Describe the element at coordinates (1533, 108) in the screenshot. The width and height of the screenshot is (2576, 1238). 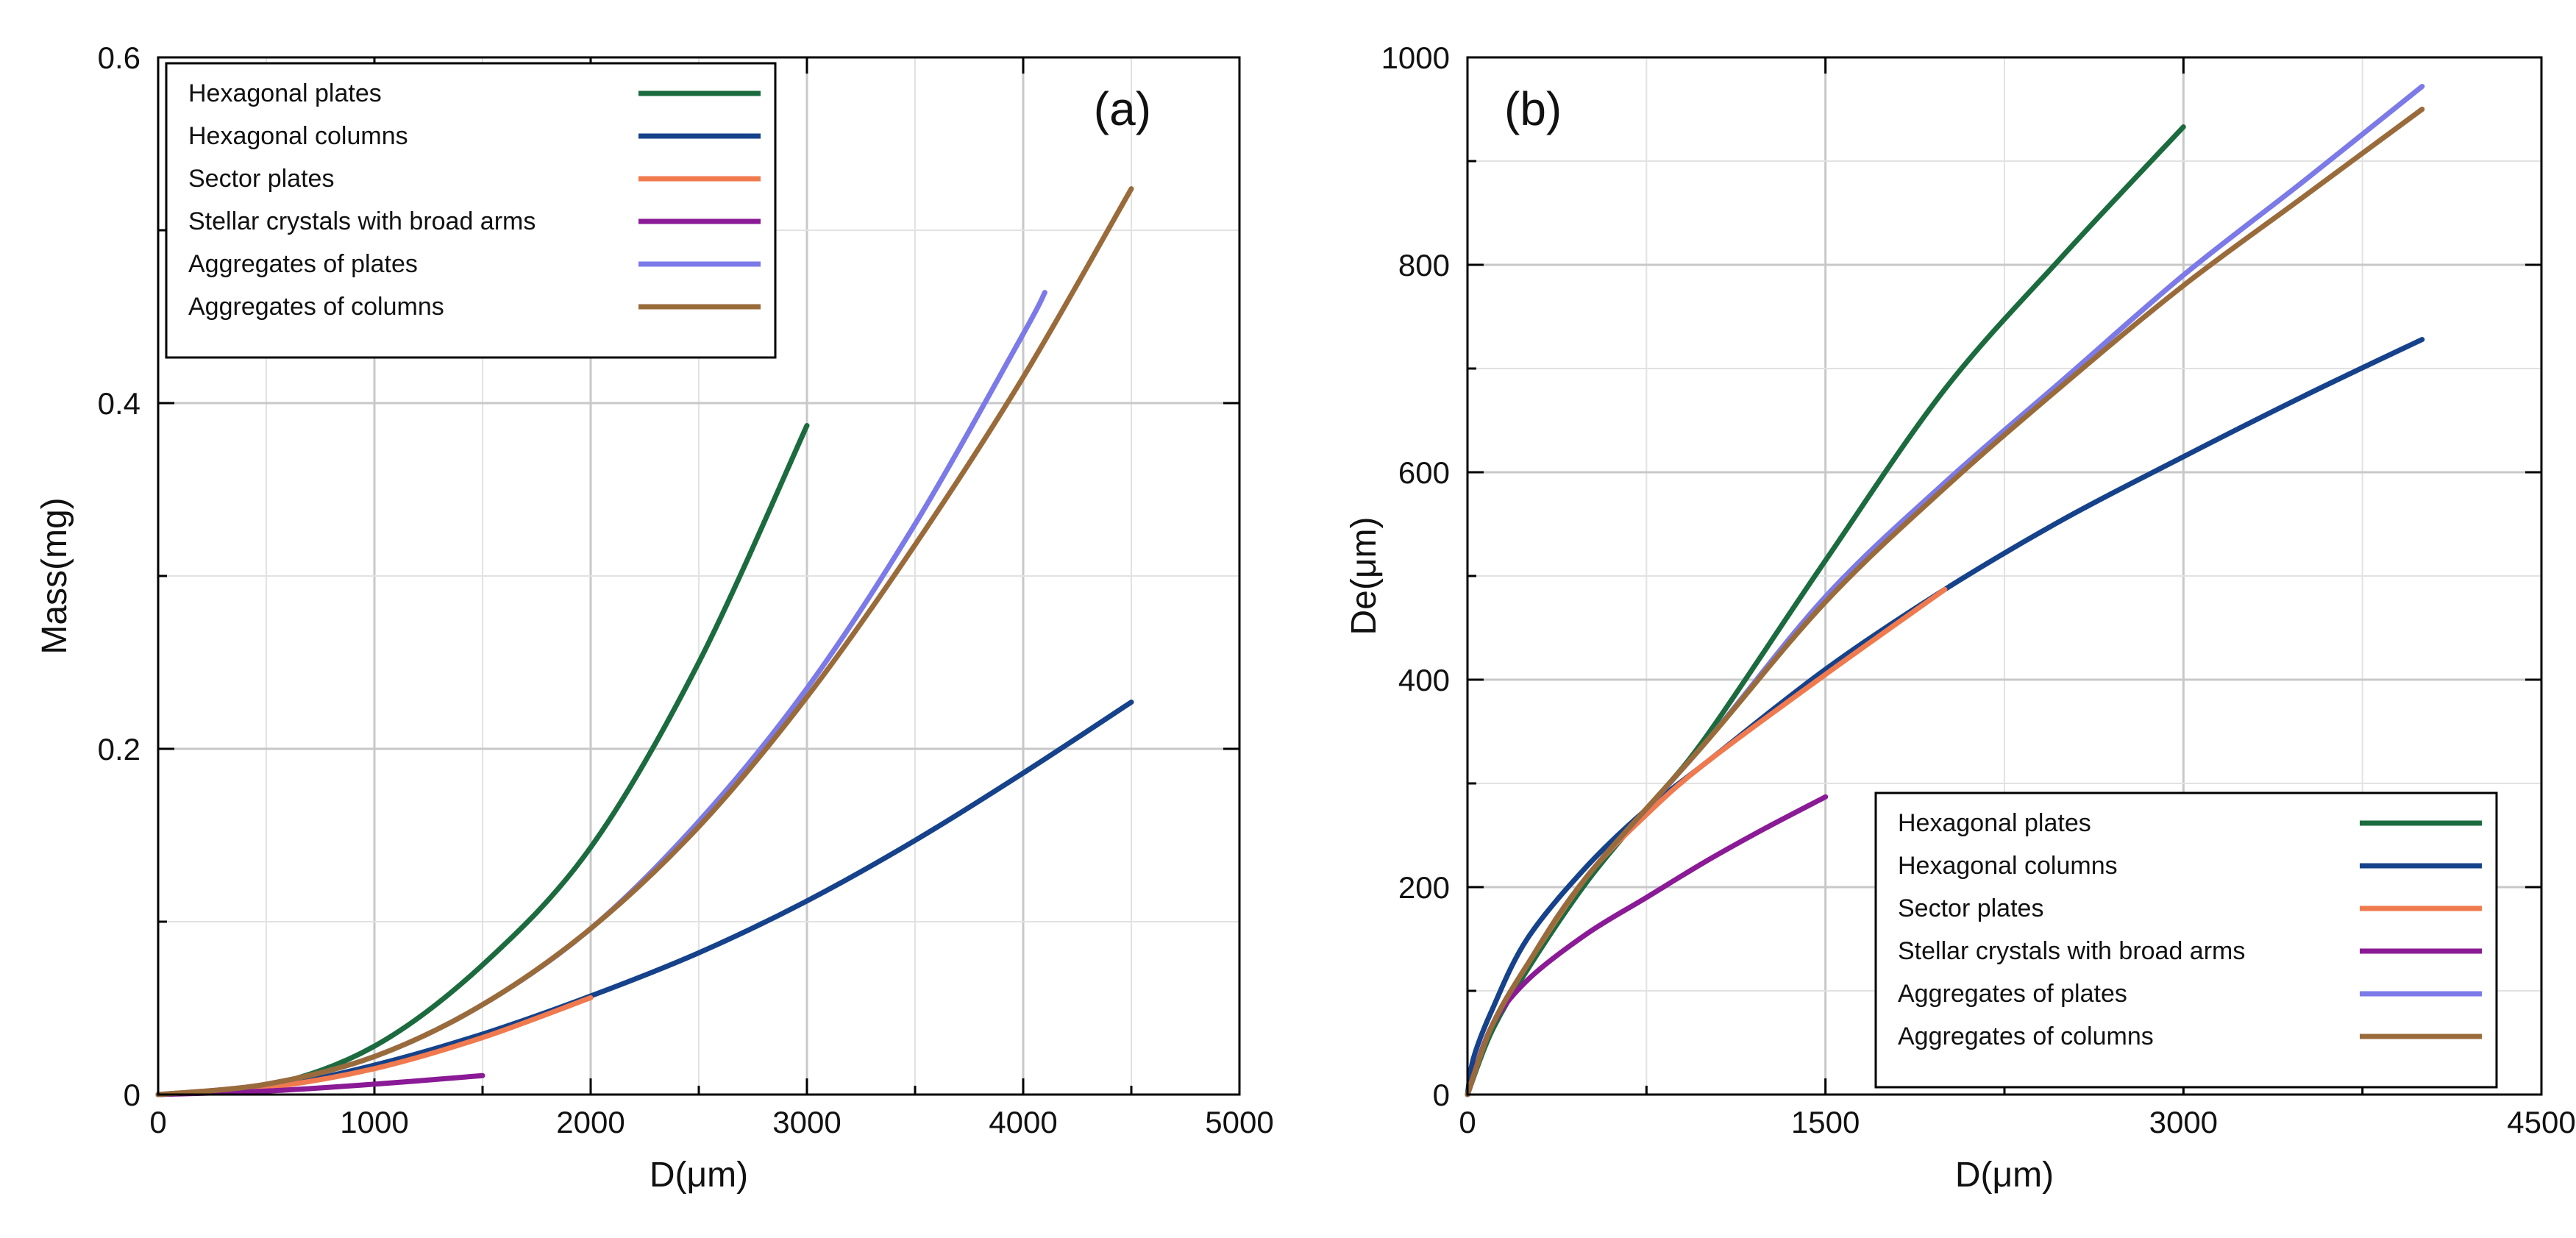
I see `panel-label: (b)` at that location.